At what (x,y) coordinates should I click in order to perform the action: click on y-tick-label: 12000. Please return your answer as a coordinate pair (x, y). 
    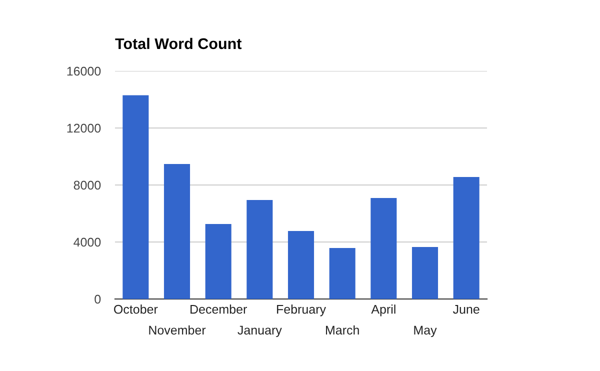
    Looking at the image, I should click on (84, 128).